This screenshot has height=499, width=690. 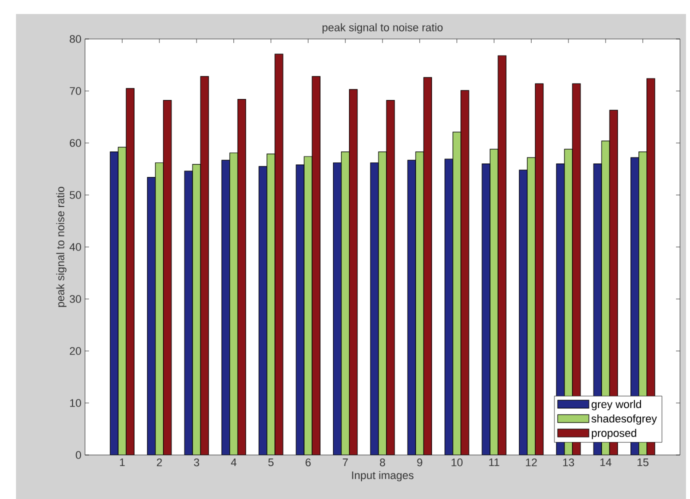 What do you see at coordinates (233, 462) in the screenshot?
I see `x-tick-label: 4` at bounding box center [233, 462].